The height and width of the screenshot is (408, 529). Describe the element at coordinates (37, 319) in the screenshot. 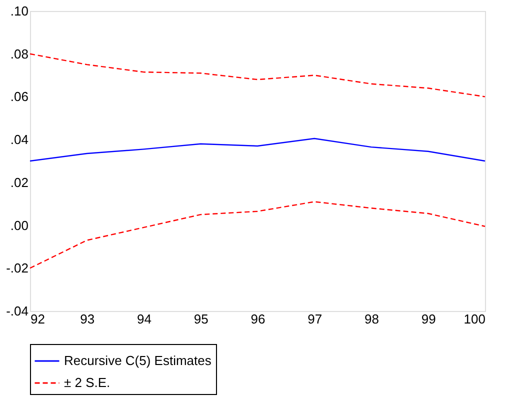

I see `x-tick-label: 92` at that location.